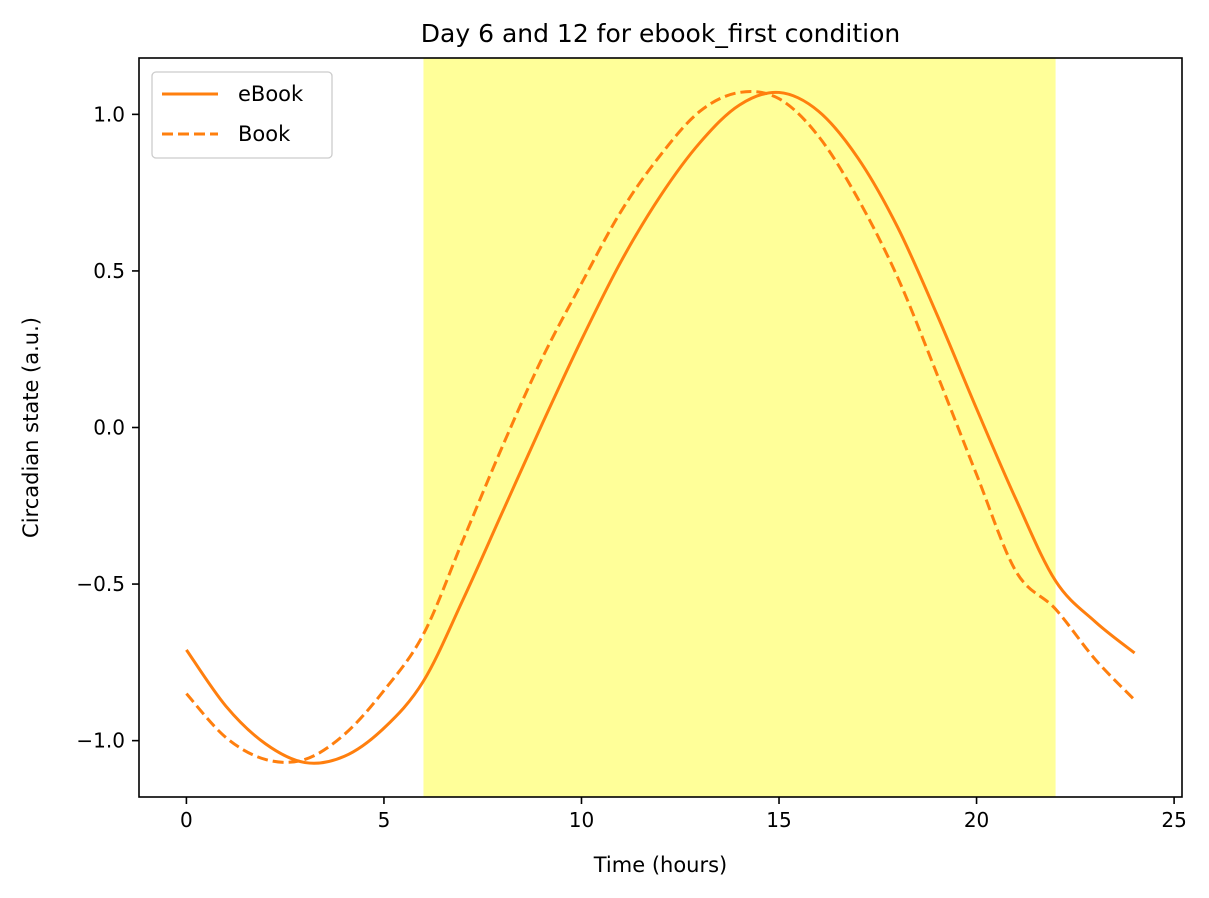 The image size is (1209, 898). Describe the element at coordinates (384, 820) in the screenshot. I see `x-tick-label: 5` at that location.